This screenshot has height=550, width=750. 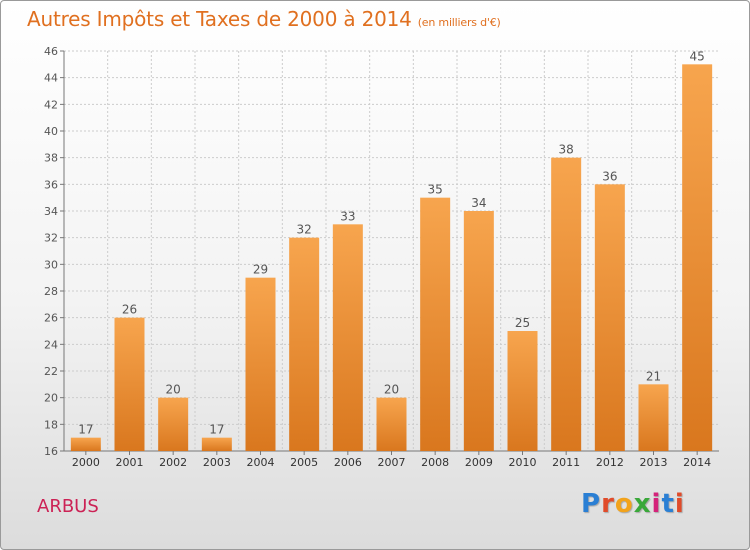 What do you see at coordinates (51, 131) in the screenshot?
I see `y-tick-label: 40` at bounding box center [51, 131].